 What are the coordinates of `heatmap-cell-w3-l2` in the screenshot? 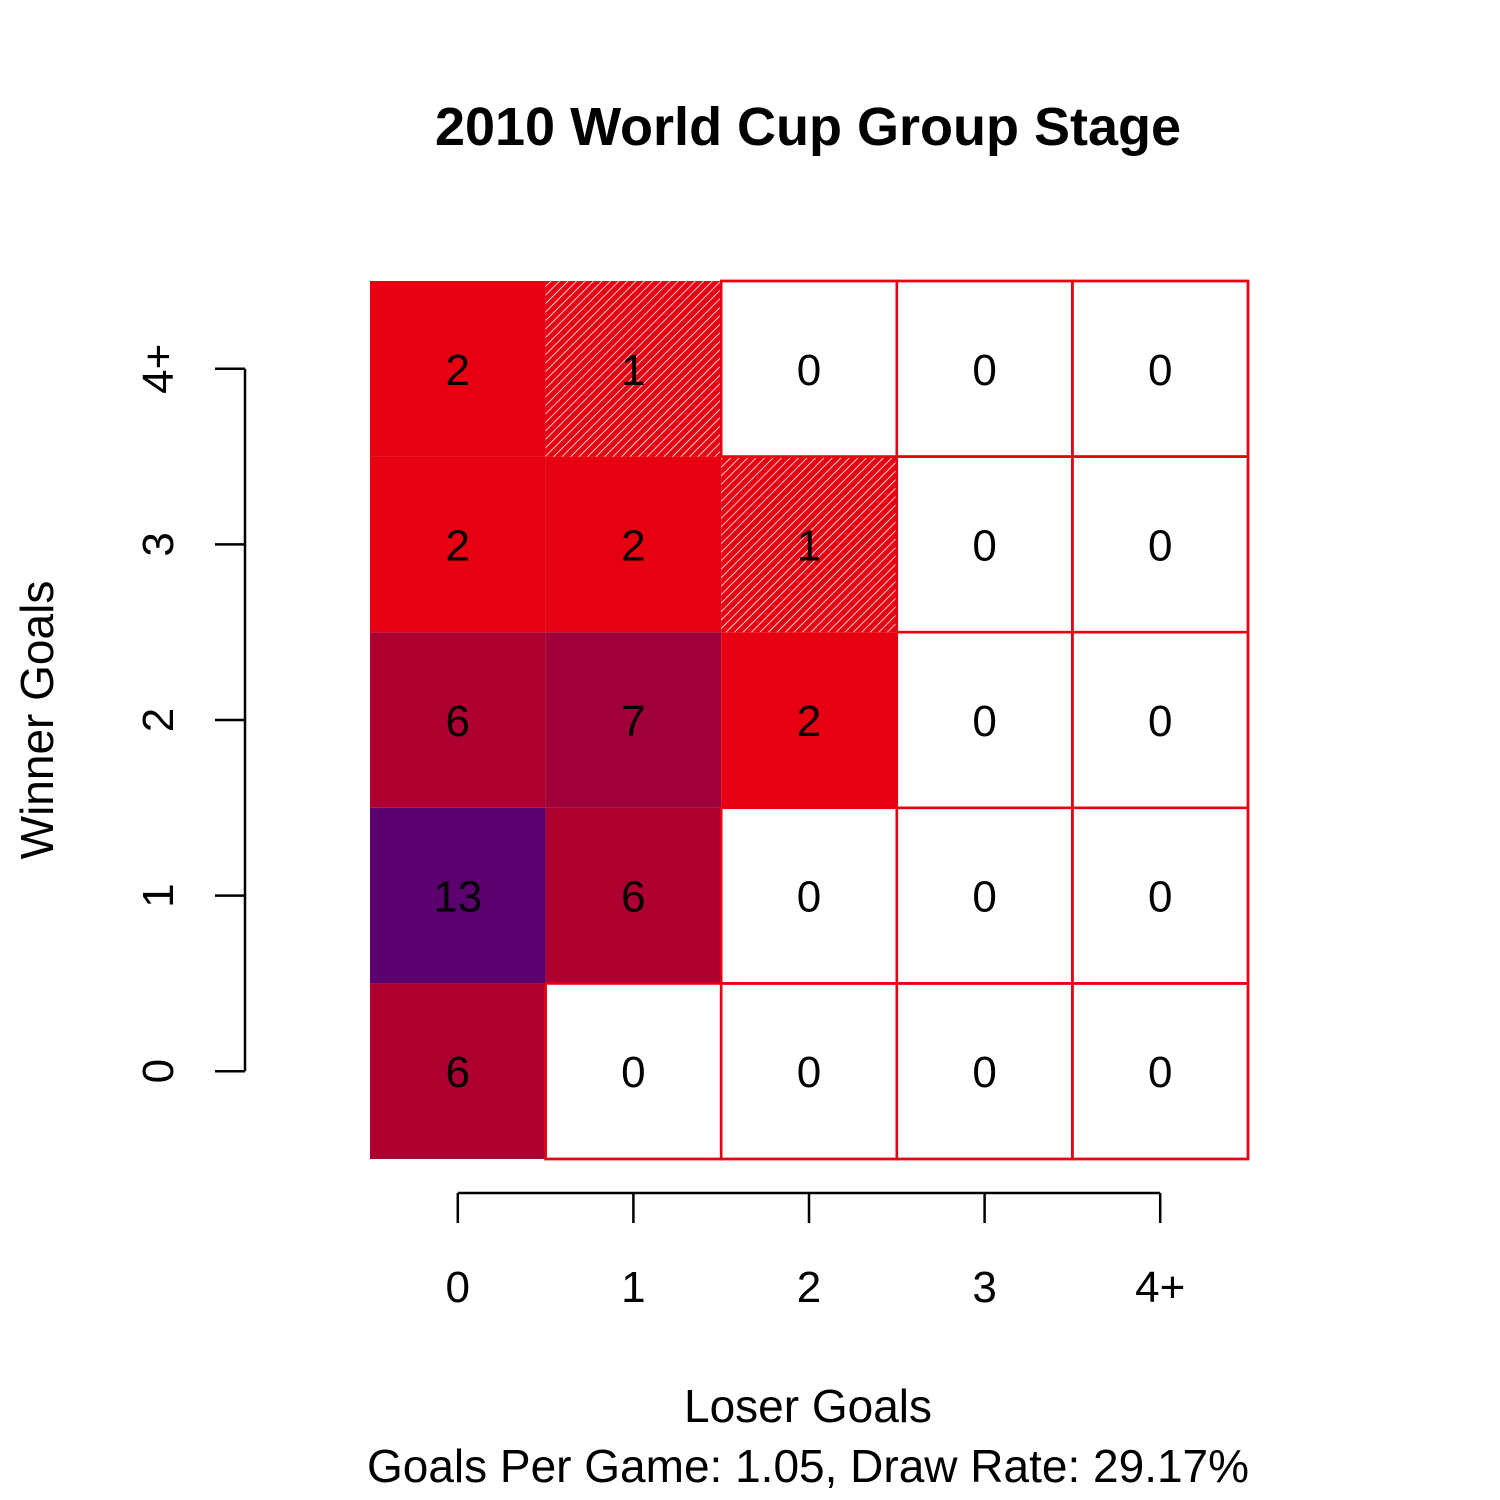 It's located at (809, 544).